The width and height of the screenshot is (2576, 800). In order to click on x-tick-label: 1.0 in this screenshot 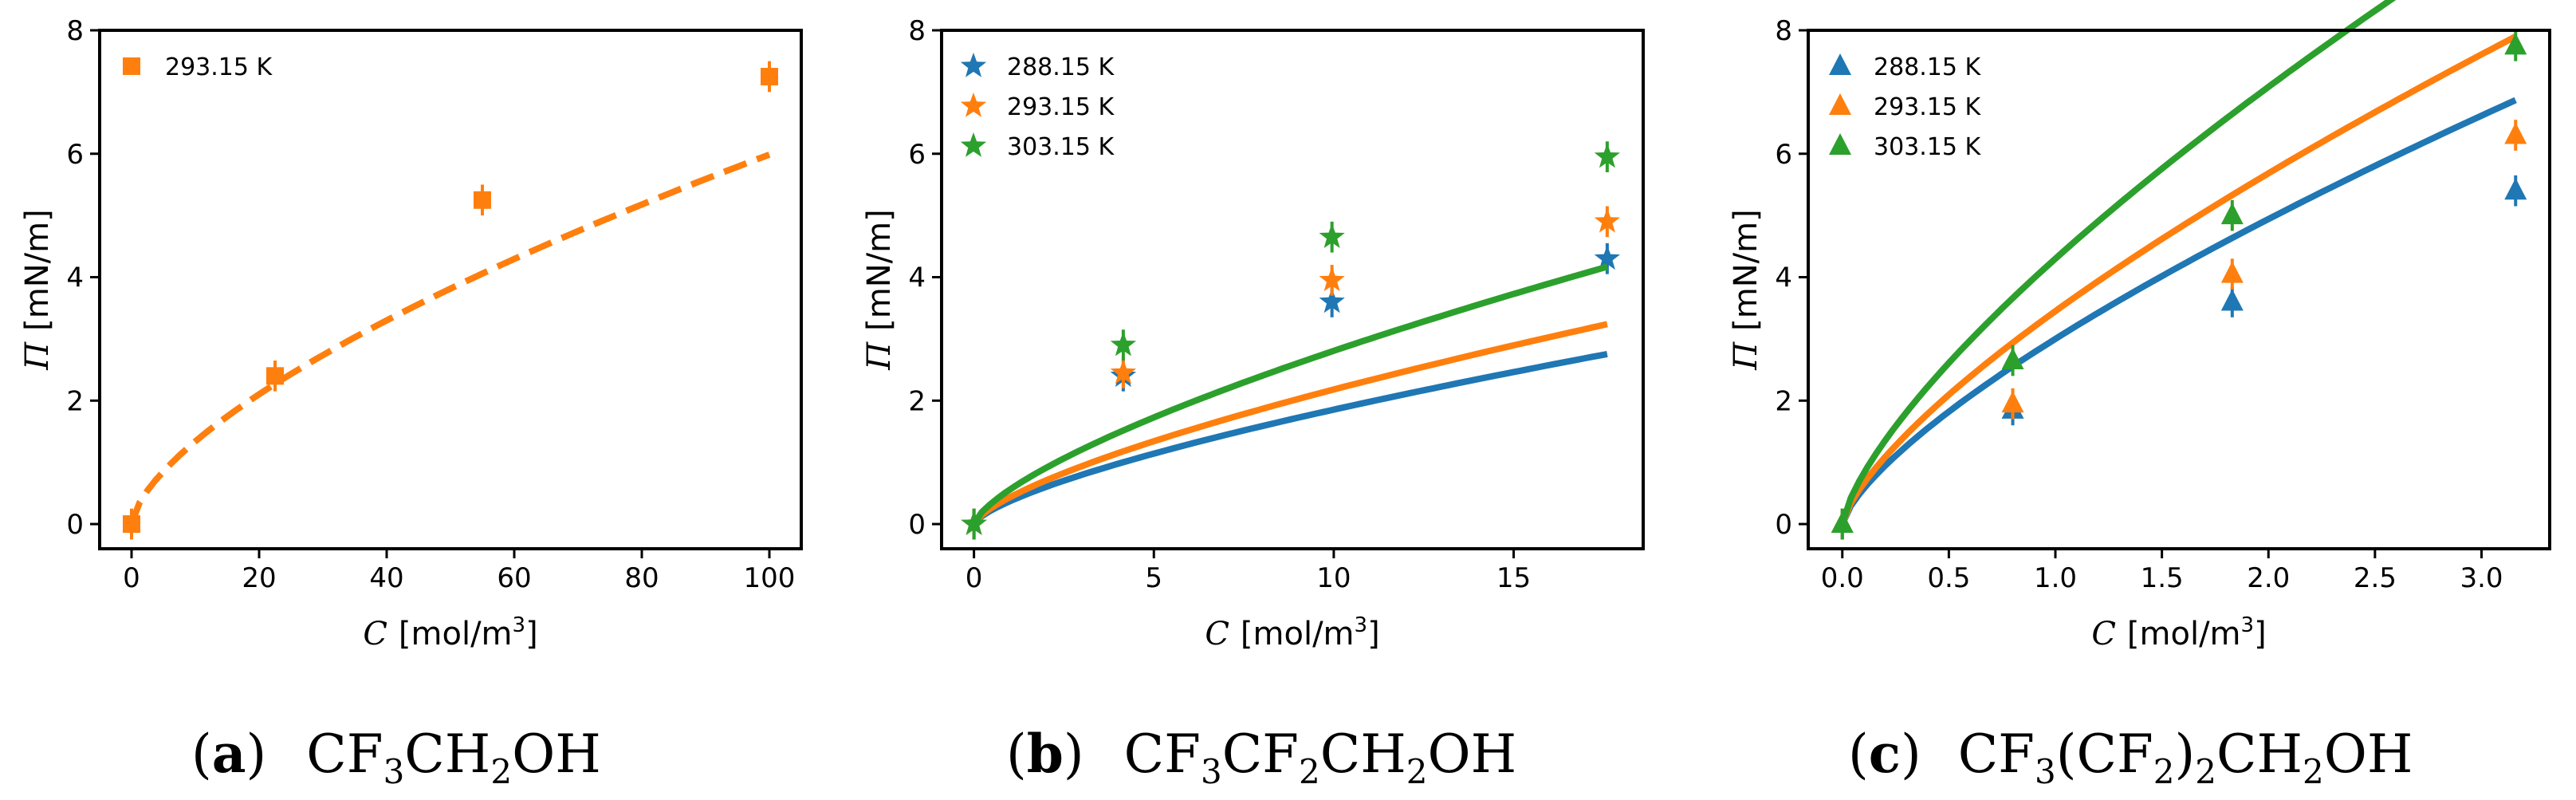, I will do `click(2055, 578)`.